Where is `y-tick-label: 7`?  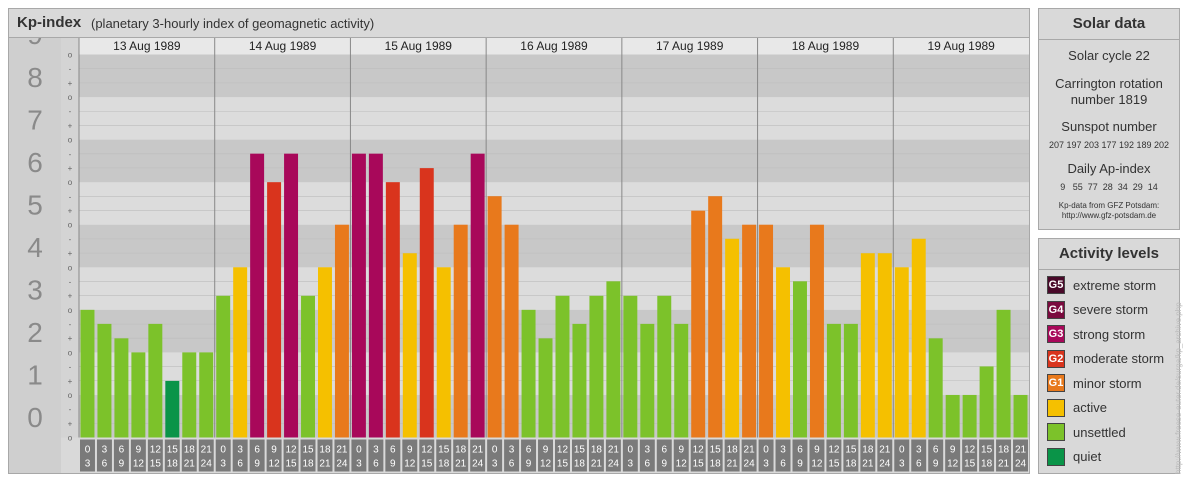 y-tick-label: 7 is located at coordinates (35, 119).